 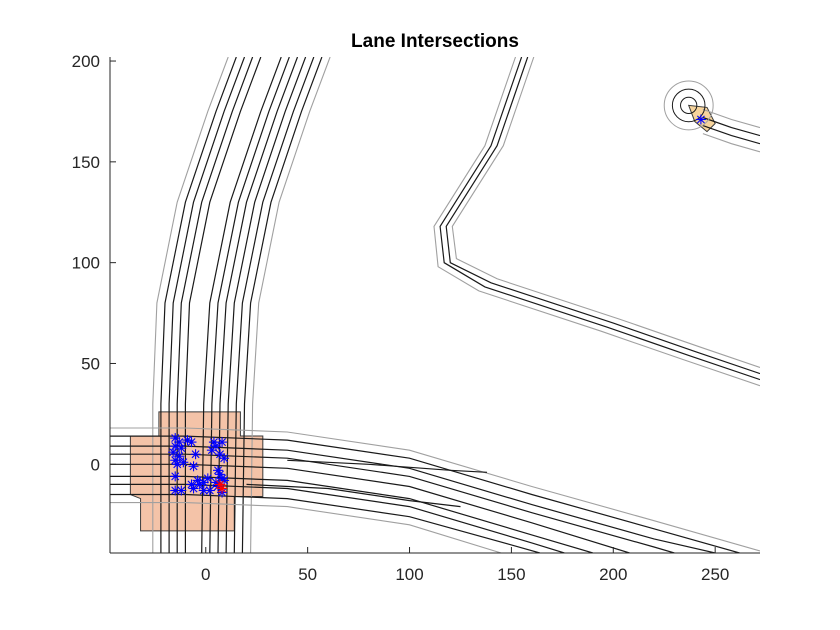 I want to click on intersection-point-13-stroke, so click(x=175, y=476).